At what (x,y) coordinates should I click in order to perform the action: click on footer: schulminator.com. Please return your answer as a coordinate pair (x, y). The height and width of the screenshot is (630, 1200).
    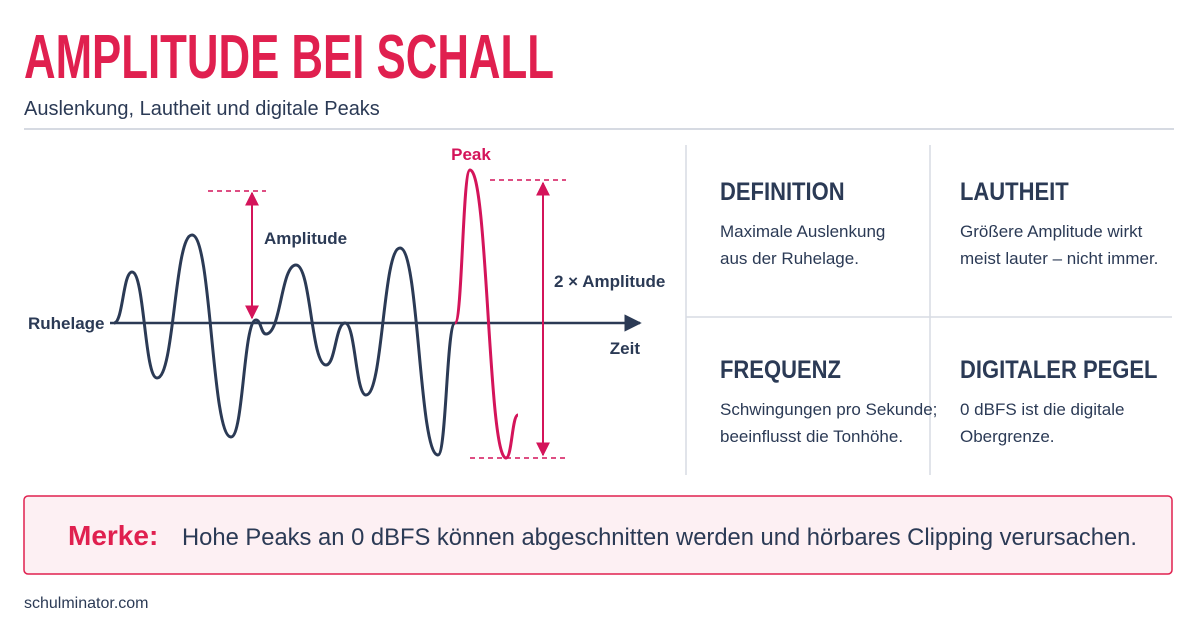
    Looking at the image, I should click on (86, 603).